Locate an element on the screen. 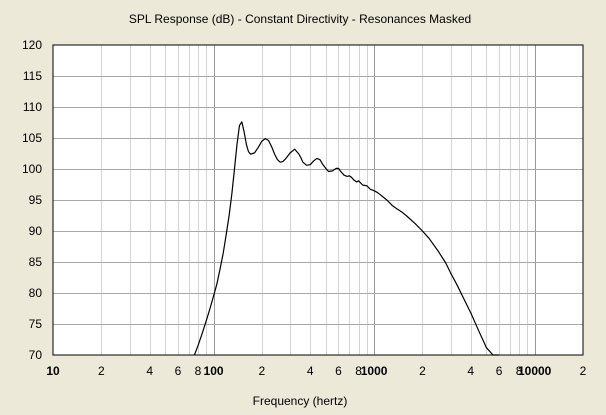 Image resolution: width=606 pixels, height=415 pixels. x-tick-label: 100 is located at coordinates (214, 371).